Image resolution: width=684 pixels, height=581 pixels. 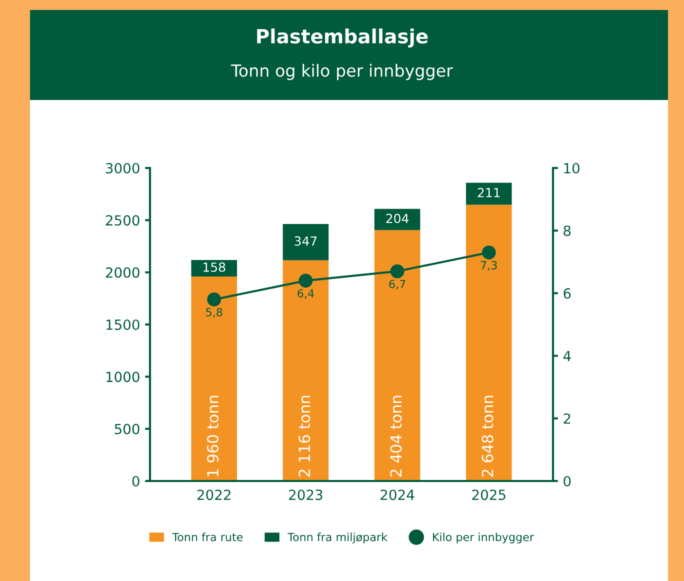 I want to click on data-label: 158, so click(x=215, y=267).